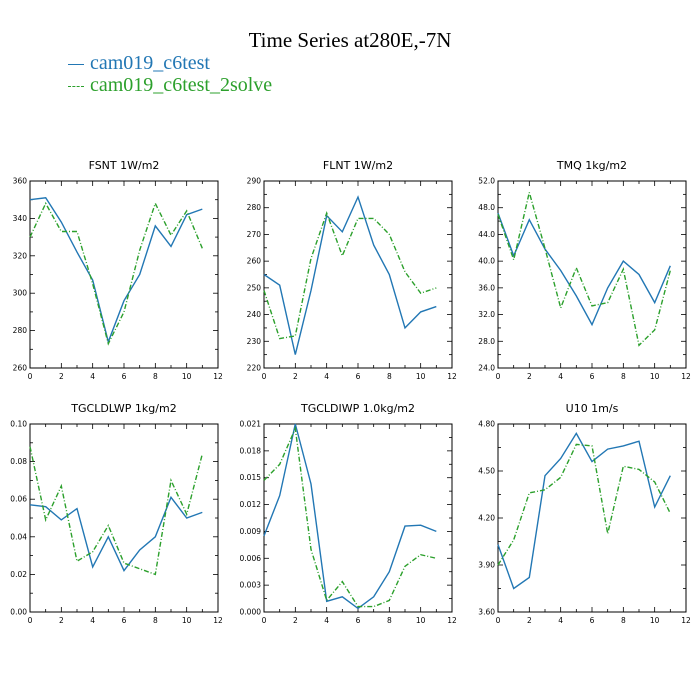 The width and height of the screenshot is (700, 700). I want to click on y-tick-label: 0.006, so click(251, 558).